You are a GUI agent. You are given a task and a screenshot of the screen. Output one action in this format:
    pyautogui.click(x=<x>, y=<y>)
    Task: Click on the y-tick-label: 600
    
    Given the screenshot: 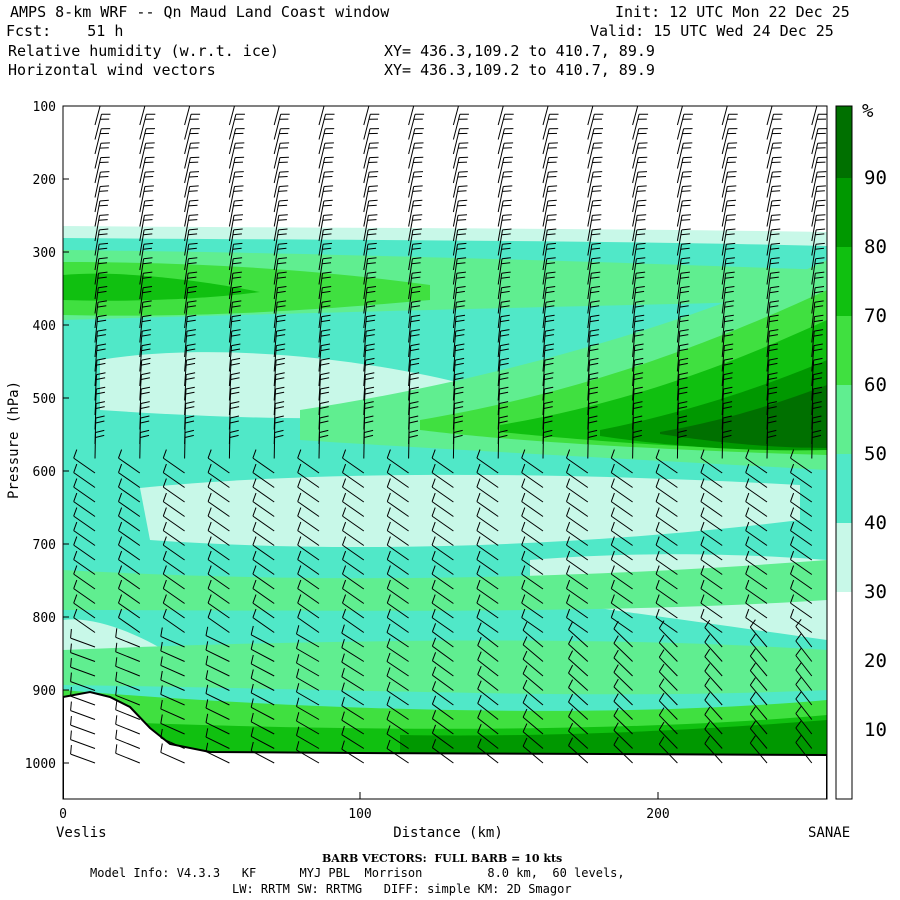 What is the action you would take?
    pyautogui.click(x=44, y=472)
    